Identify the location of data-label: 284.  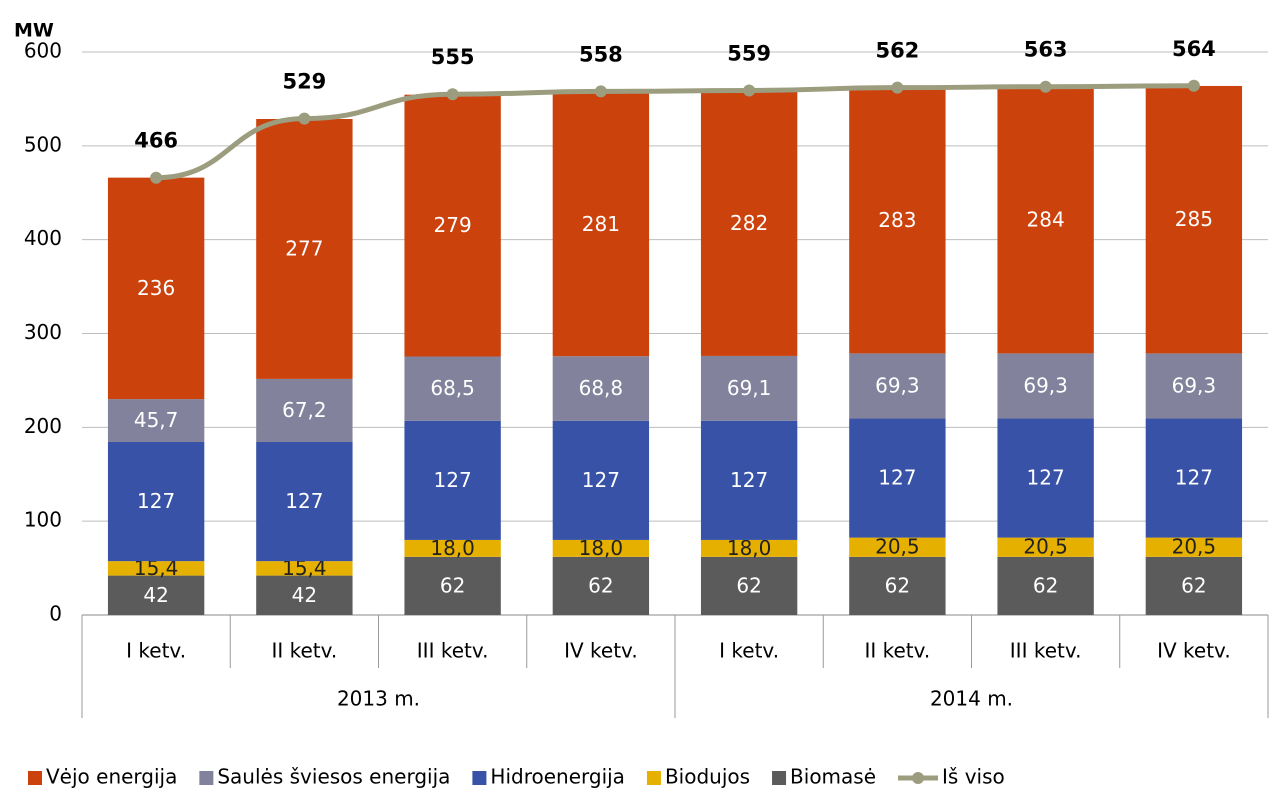
(1046, 220).